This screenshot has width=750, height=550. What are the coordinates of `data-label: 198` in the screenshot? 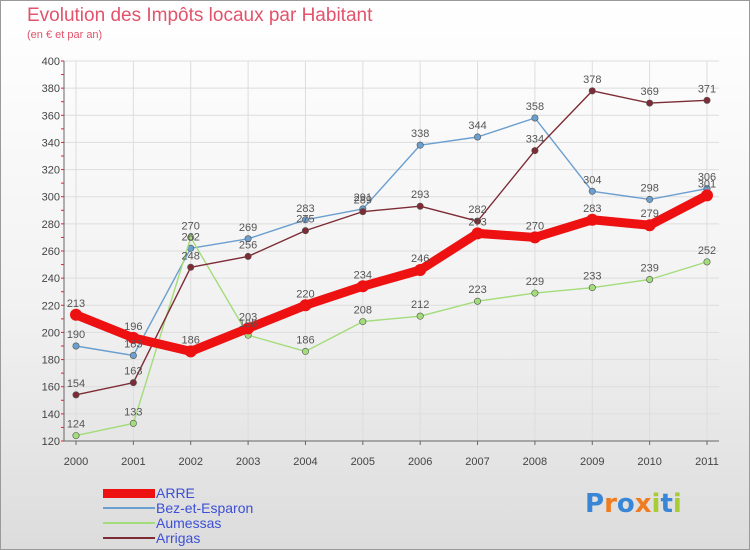 It's located at (248, 324).